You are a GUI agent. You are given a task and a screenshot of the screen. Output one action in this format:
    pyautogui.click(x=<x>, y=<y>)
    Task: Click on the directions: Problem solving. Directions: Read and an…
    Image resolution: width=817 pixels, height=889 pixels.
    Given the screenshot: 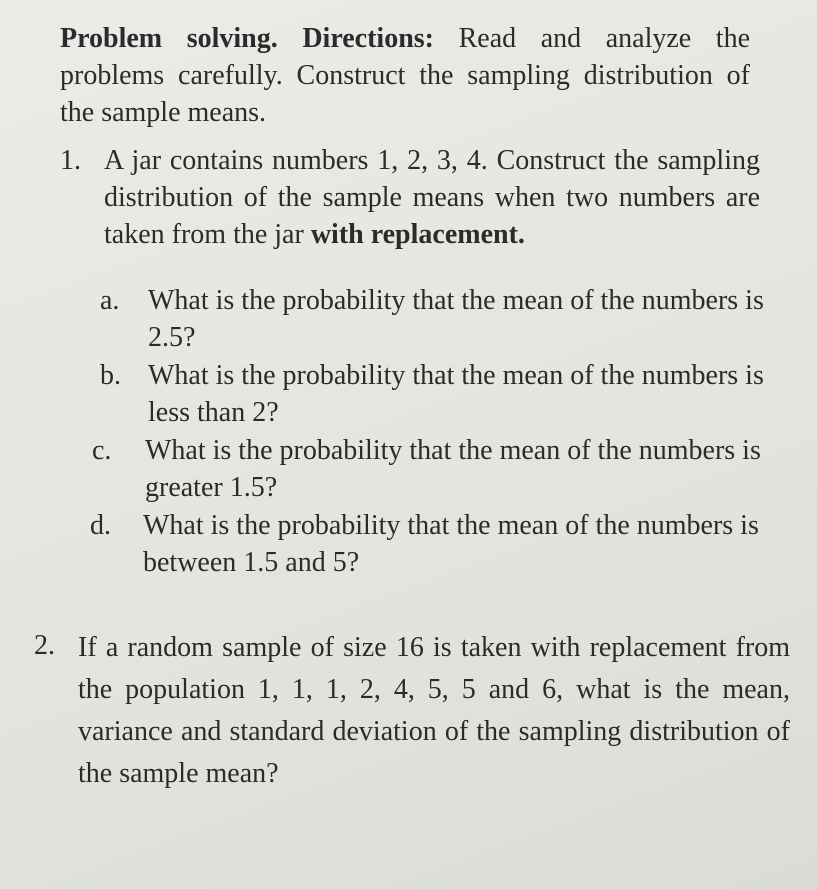 What is the action you would take?
    pyautogui.click(x=405, y=75)
    